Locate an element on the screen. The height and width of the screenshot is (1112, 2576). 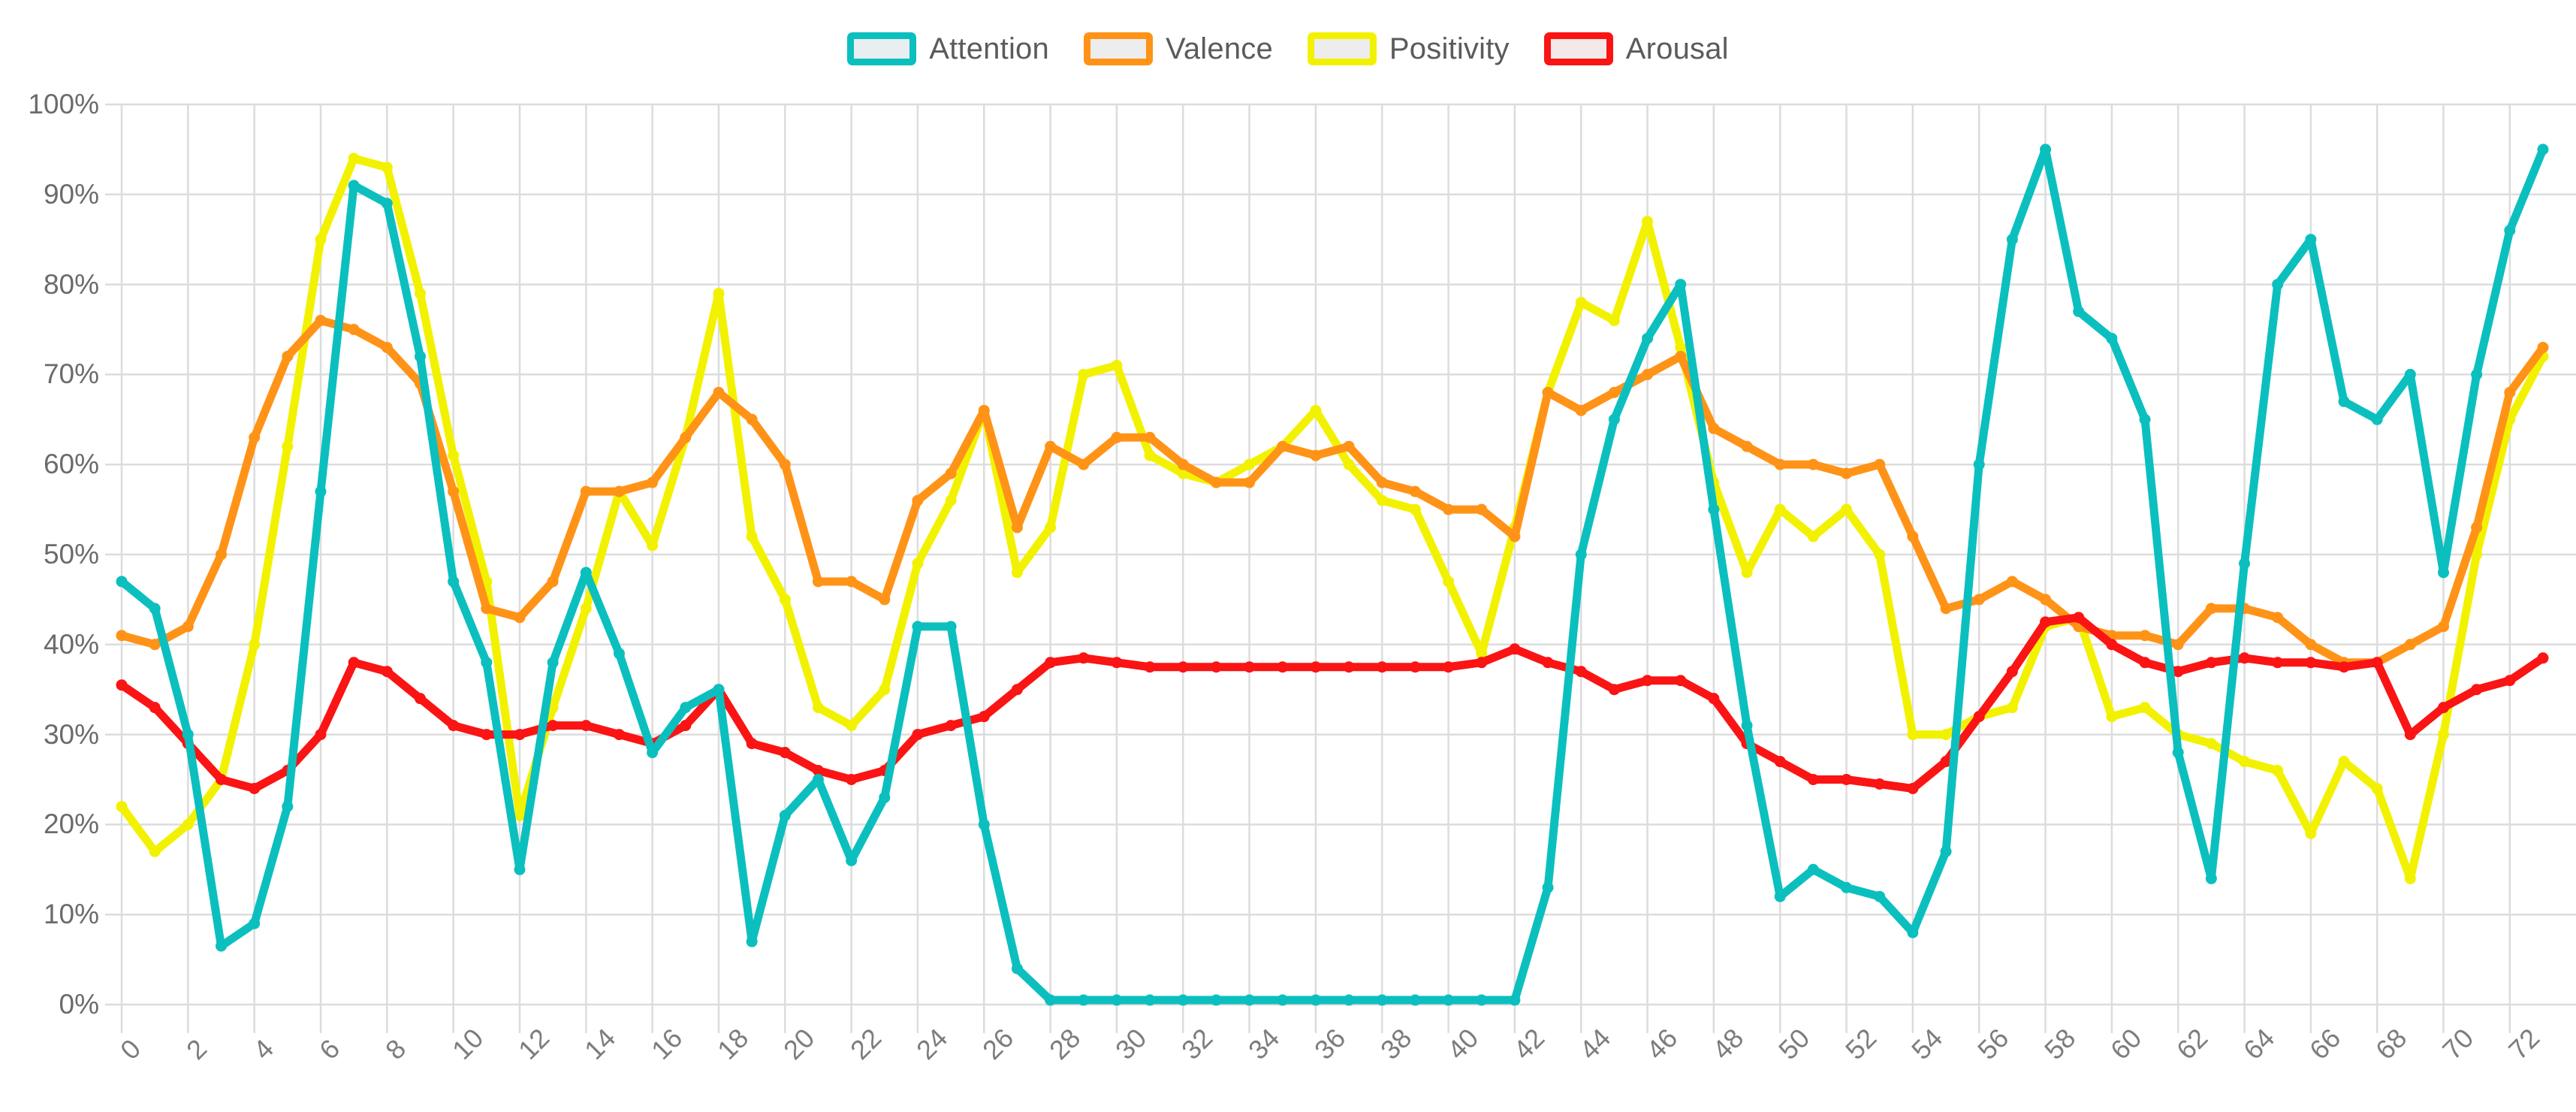
x-tick-label: 4 is located at coordinates (262, 1048).